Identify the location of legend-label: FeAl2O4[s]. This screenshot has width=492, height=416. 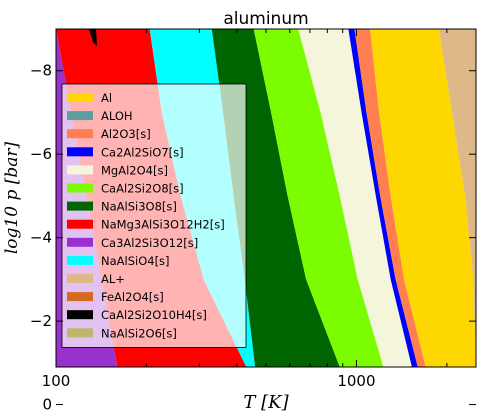
(132, 297).